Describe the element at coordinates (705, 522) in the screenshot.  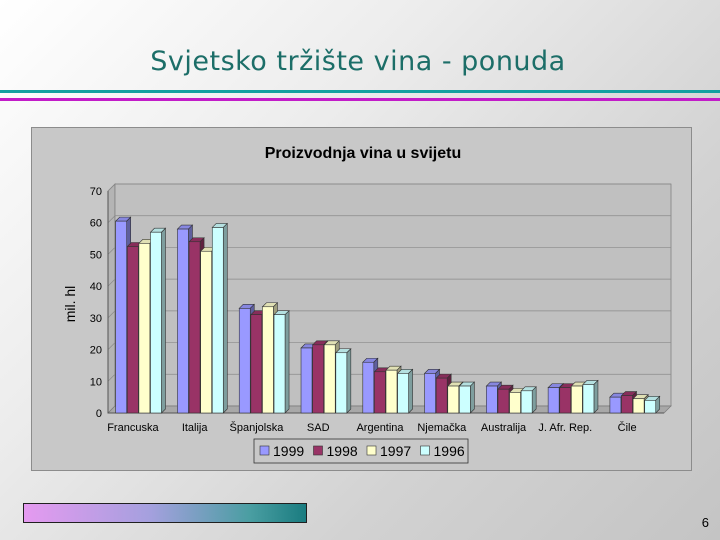
I see `page-number: 6` at that location.